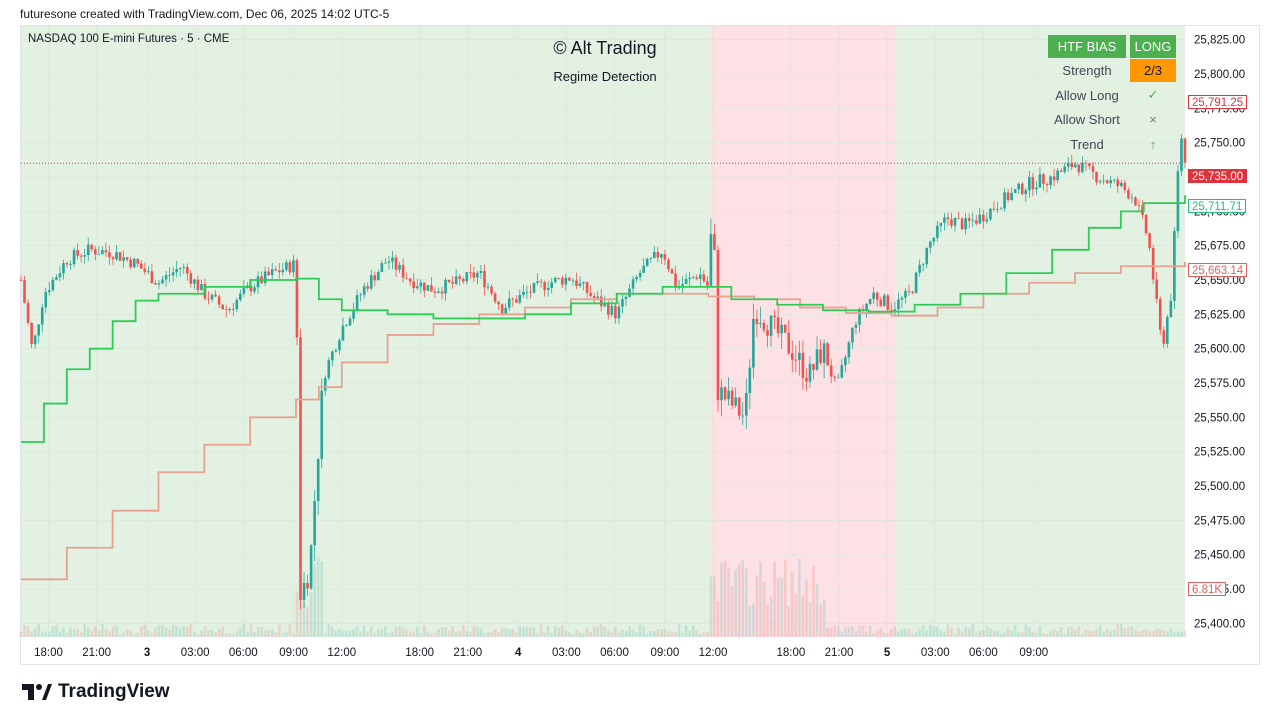 This screenshot has height=720, width=1280. Describe the element at coordinates (664, 653) in the screenshot. I see `x-tick-label: 09:00` at that location.